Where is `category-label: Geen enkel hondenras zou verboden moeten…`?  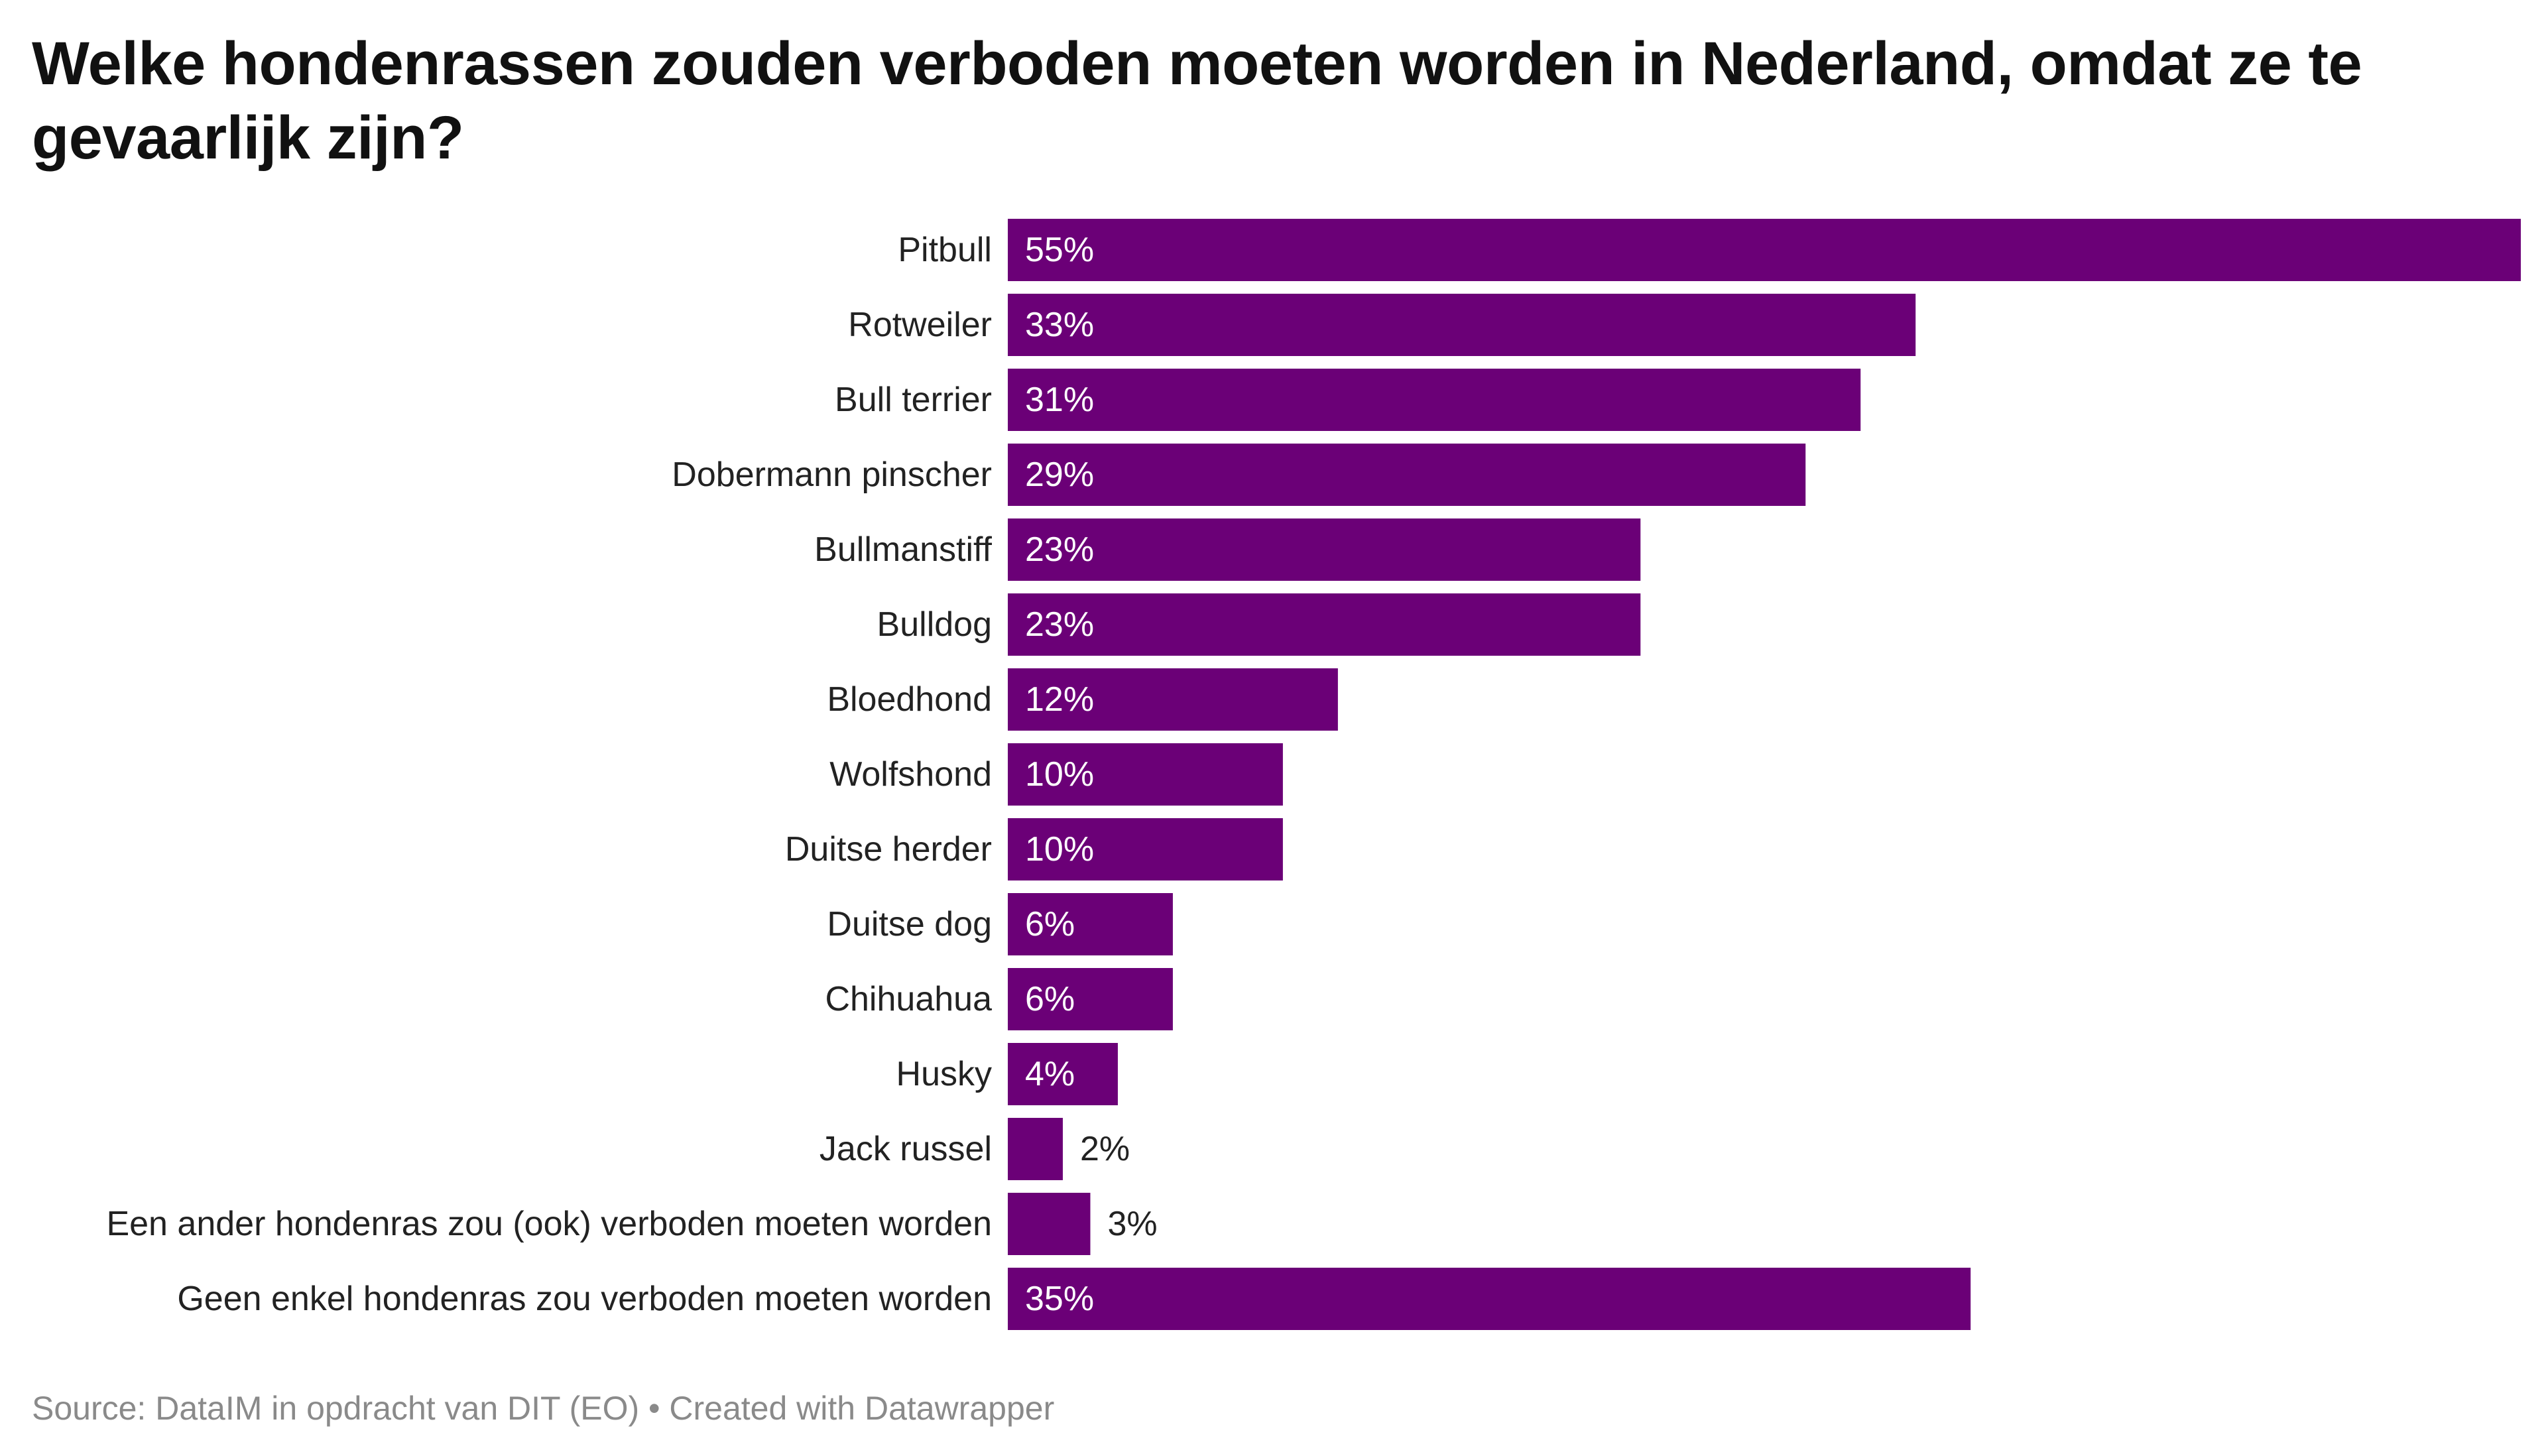 category-label: Geen enkel hondenras zou verboden moeten… is located at coordinates (584, 1299).